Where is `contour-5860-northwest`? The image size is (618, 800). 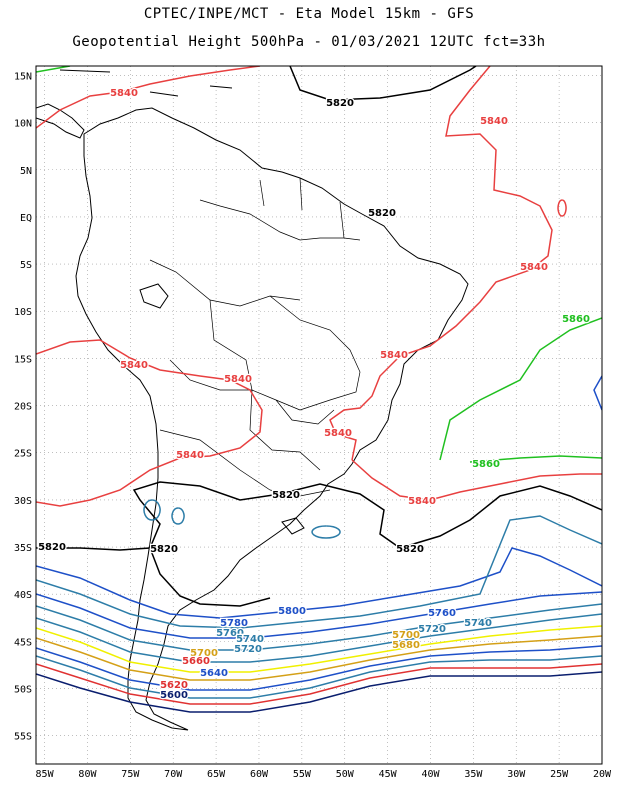 contour-5860-northwest is located at coordinates (53, 69).